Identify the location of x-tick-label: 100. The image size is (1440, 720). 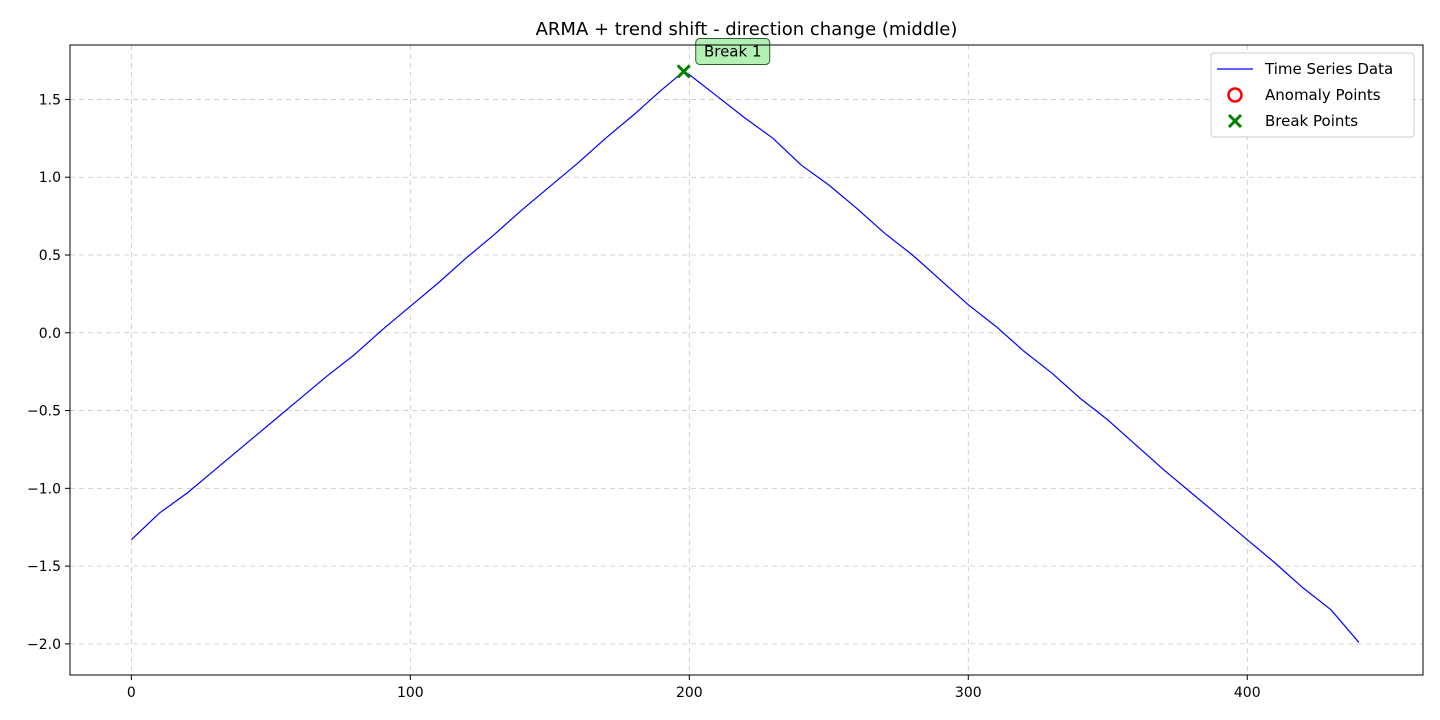
(410, 693).